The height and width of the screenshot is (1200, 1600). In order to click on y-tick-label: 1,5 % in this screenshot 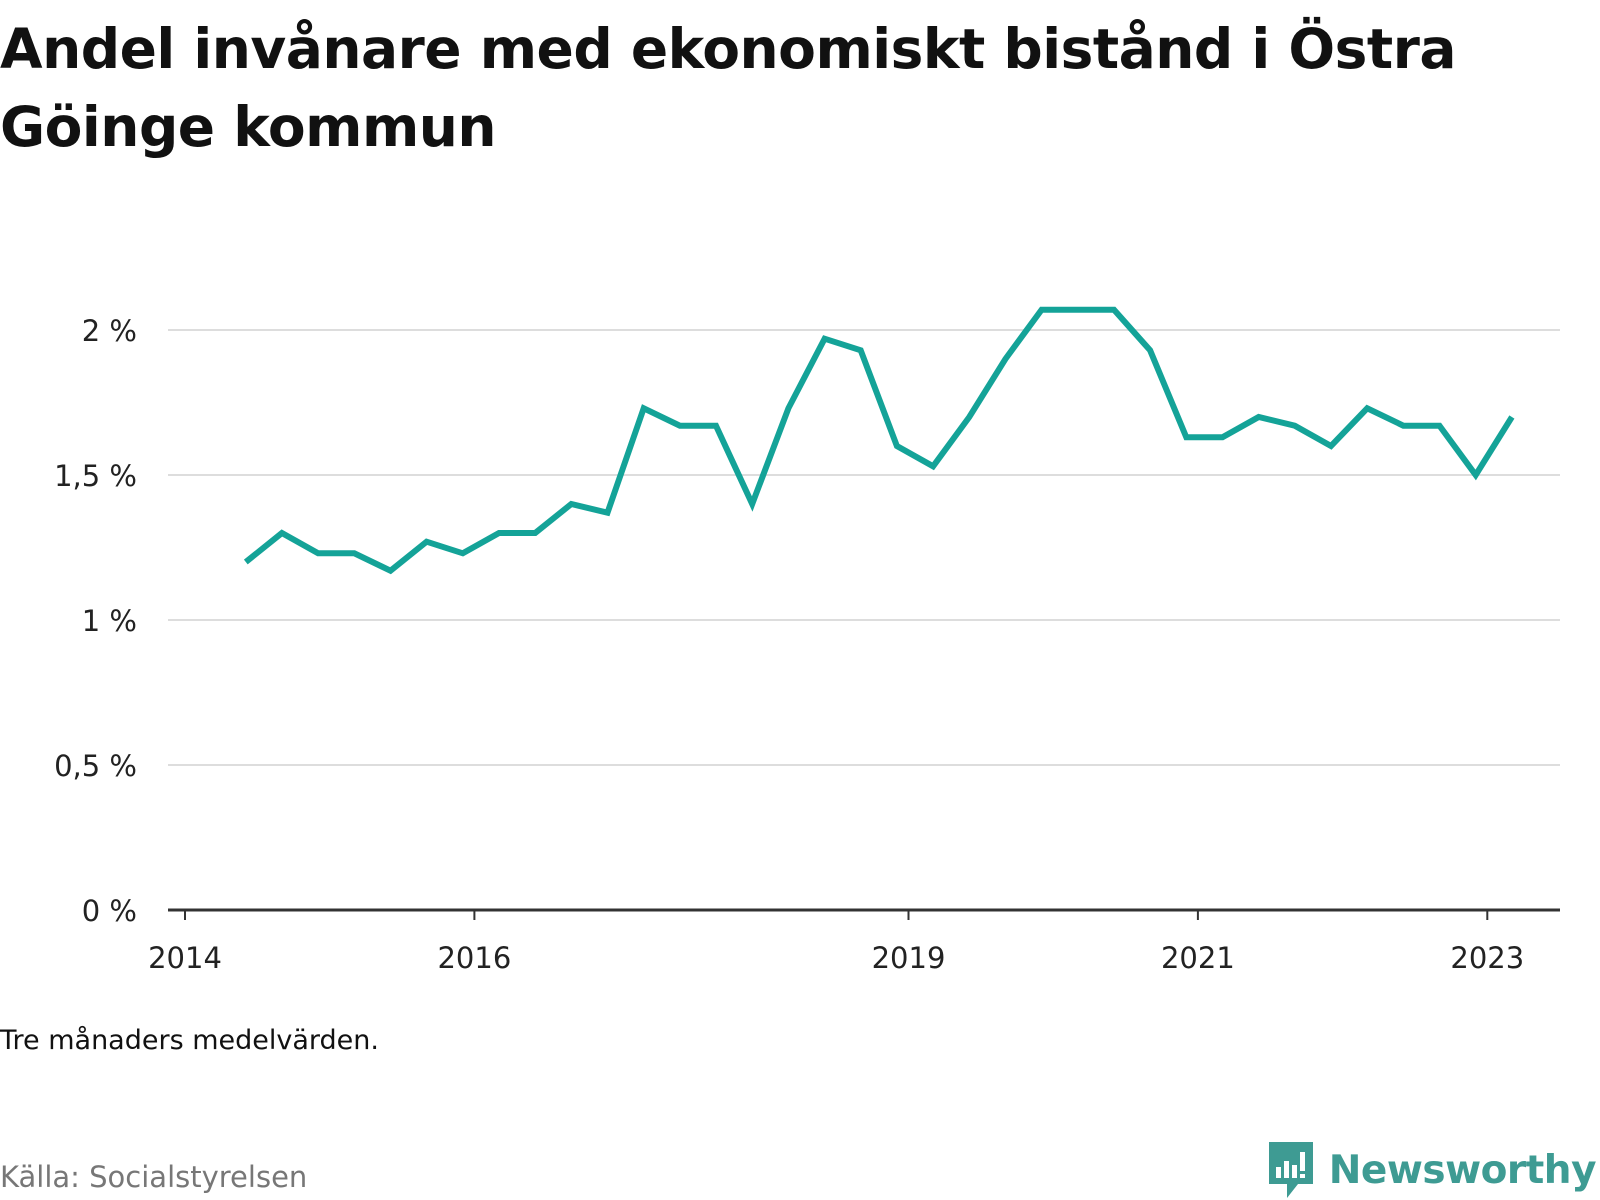, I will do `click(95, 476)`.